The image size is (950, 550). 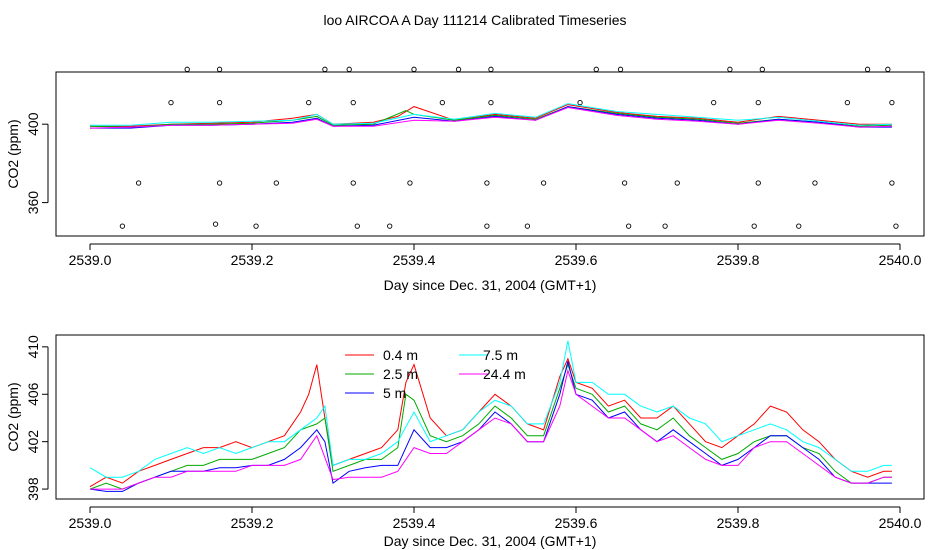 I want to click on top-x-tick-label: 2539.4, so click(x=414, y=260).